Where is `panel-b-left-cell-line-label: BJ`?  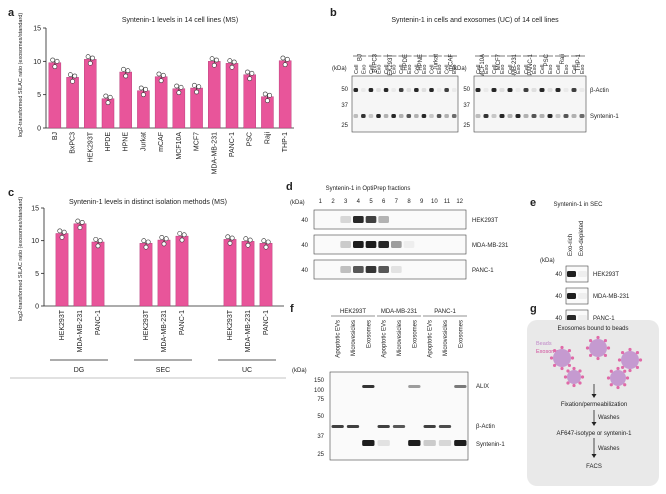 panel-b-left-cell-line-label: BJ is located at coordinates (361, 57).